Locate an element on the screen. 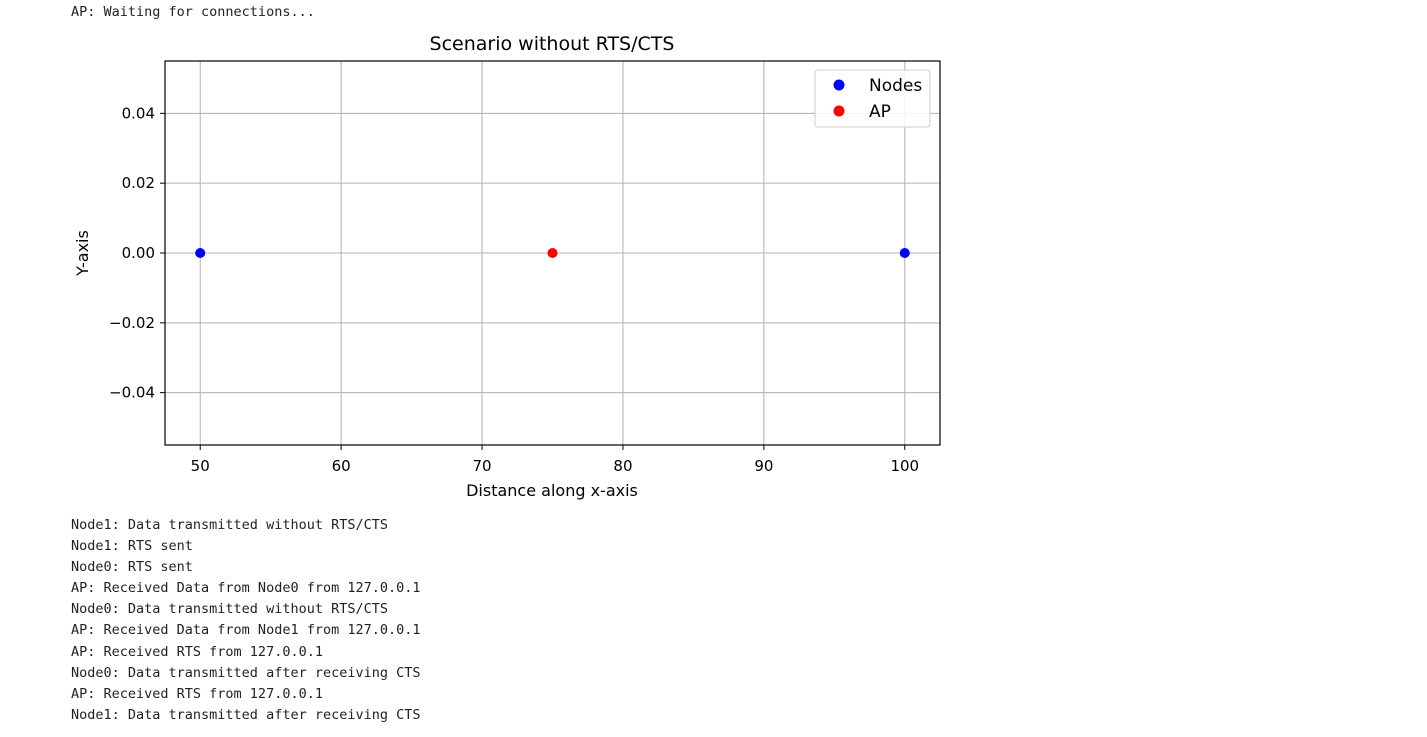 The width and height of the screenshot is (1427, 737). x-tick-label: 90 is located at coordinates (763, 466).